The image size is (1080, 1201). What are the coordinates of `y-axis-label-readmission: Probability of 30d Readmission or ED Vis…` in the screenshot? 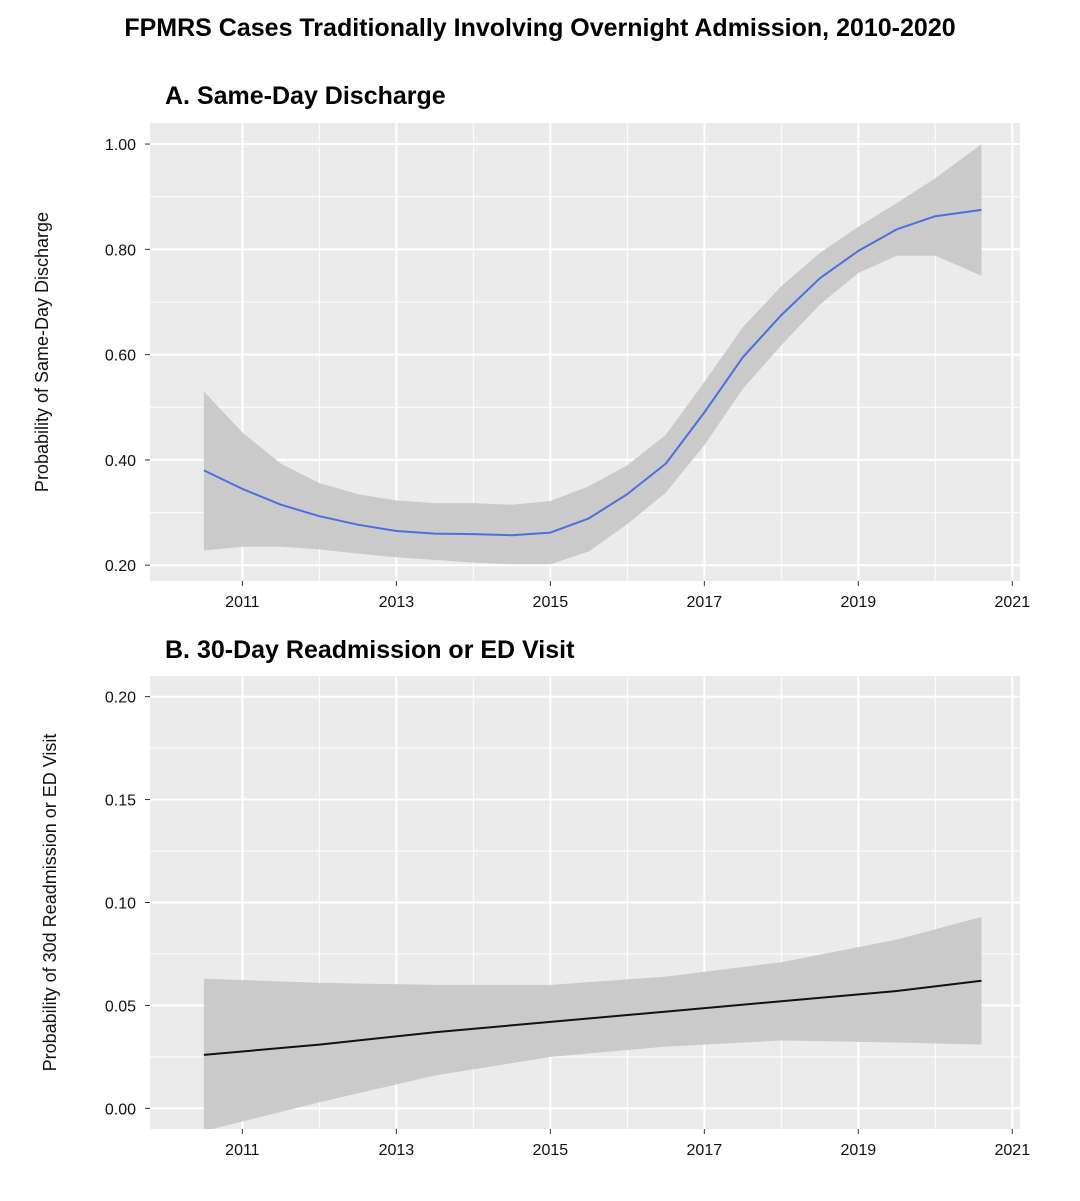 It's located at (50, 903).